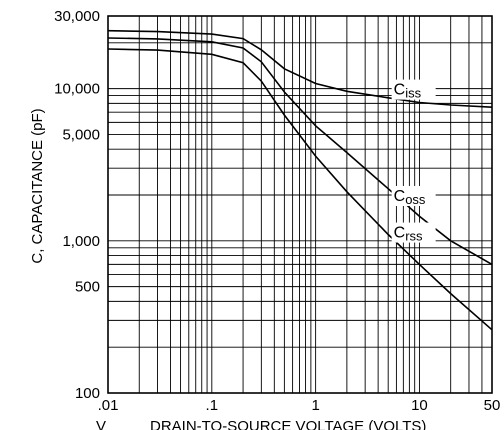 The width and height of the screenshot is (504, 430). Describe the element at coordinates (101, 424) in the screenshot. I see `x-axis-symbol: V` at that location.